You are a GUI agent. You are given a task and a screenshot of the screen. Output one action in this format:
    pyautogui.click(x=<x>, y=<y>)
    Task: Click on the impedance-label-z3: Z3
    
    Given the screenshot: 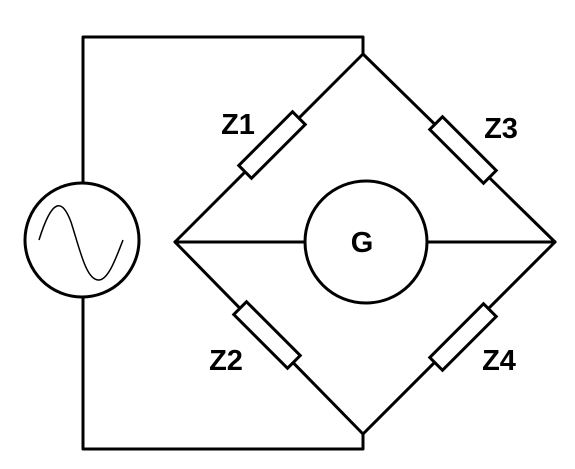 What is the action you would take?
    pyautogui.click(x=501, y=129)
    